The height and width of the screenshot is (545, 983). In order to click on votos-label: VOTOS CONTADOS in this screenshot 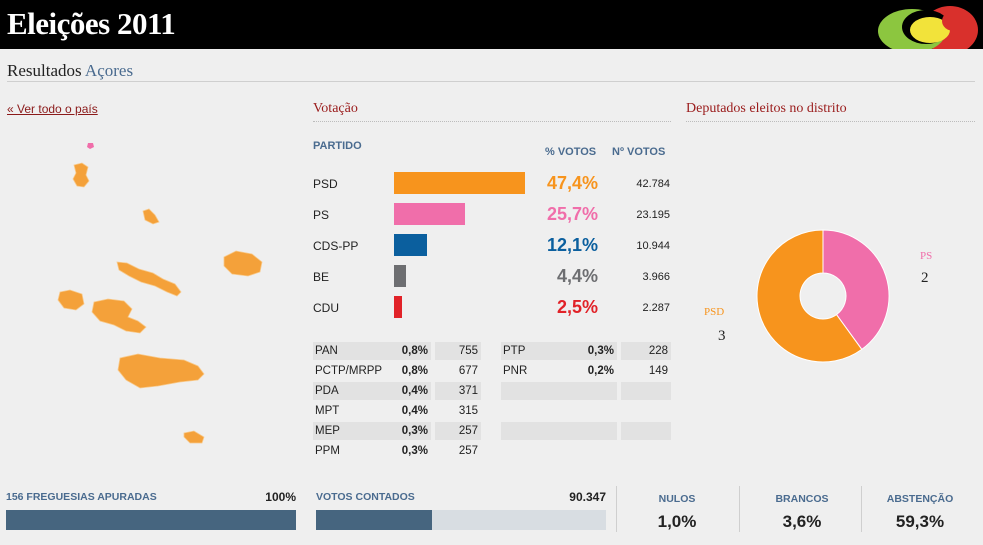, I will do `click(365, 497)`.